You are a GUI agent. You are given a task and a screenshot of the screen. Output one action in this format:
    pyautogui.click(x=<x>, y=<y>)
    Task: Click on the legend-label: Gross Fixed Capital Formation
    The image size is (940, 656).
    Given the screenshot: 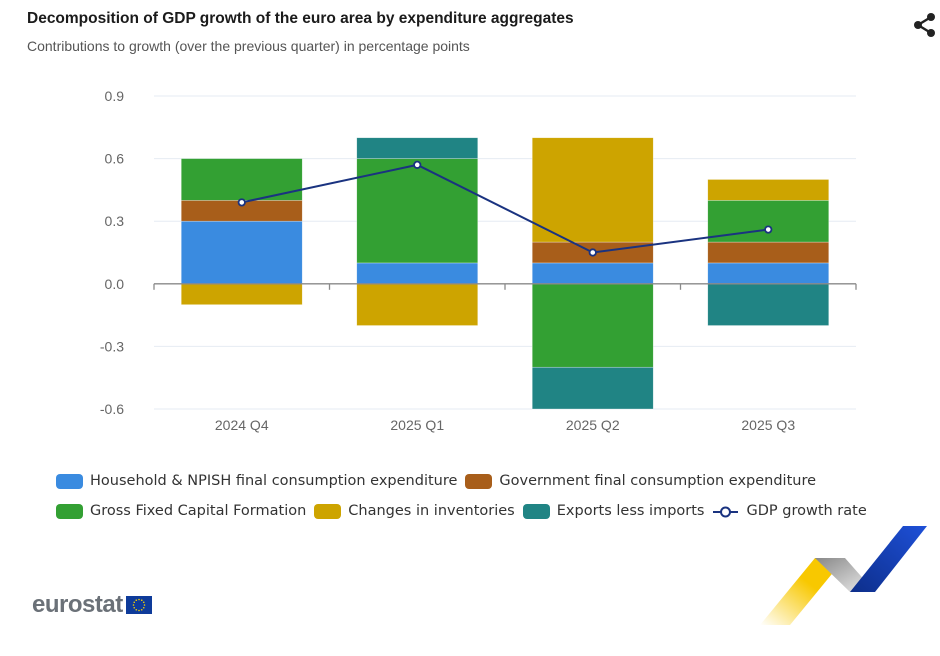 What is the action you would take?
    pyautogui.click(x=198, y=511)
    